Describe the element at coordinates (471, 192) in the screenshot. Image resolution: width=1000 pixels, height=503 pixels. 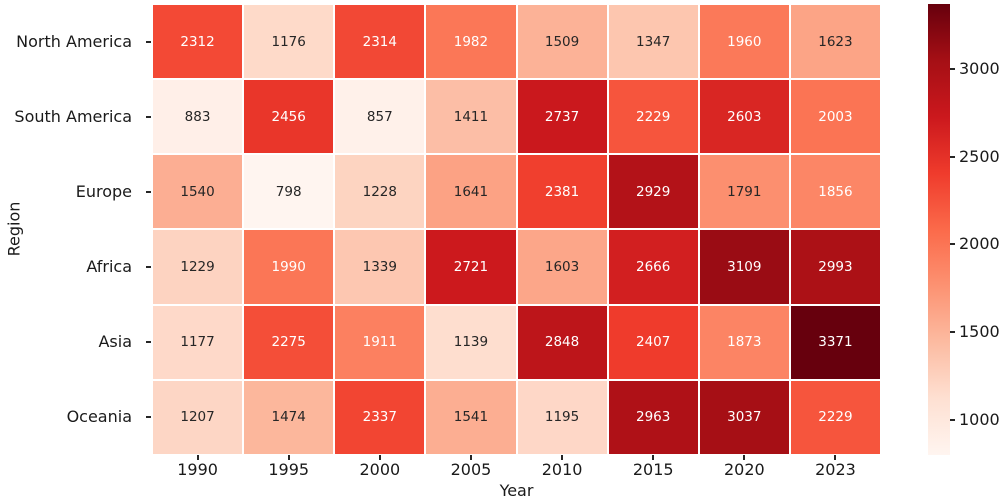
I see `heatmap-cell-europe-2005: 1641` at that location.